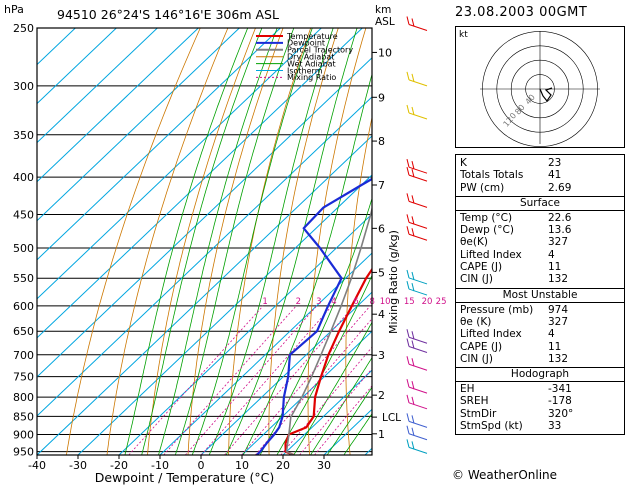  I want to click on x-tick-label: 20, so click(283, 465).